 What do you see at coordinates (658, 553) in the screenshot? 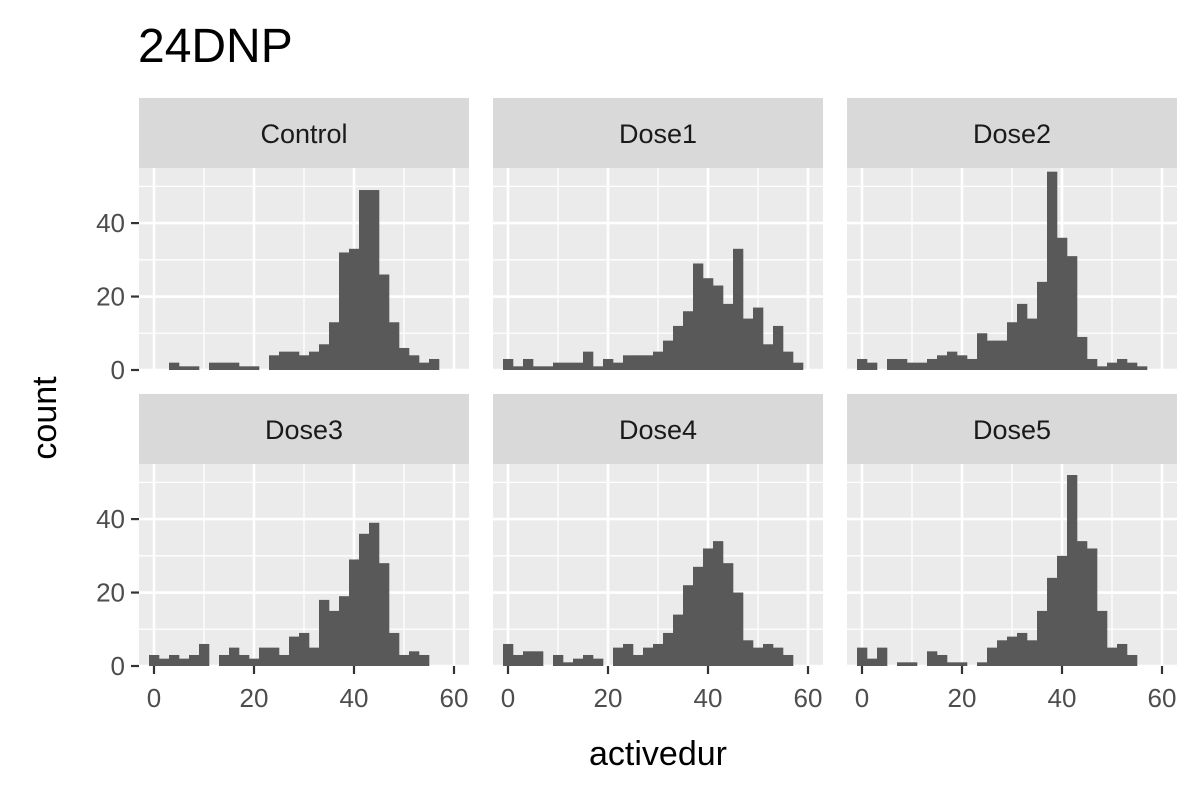
I see `facet-panel-dose4: Dose4 0 20 40 60` at bounding box center [658, 553].